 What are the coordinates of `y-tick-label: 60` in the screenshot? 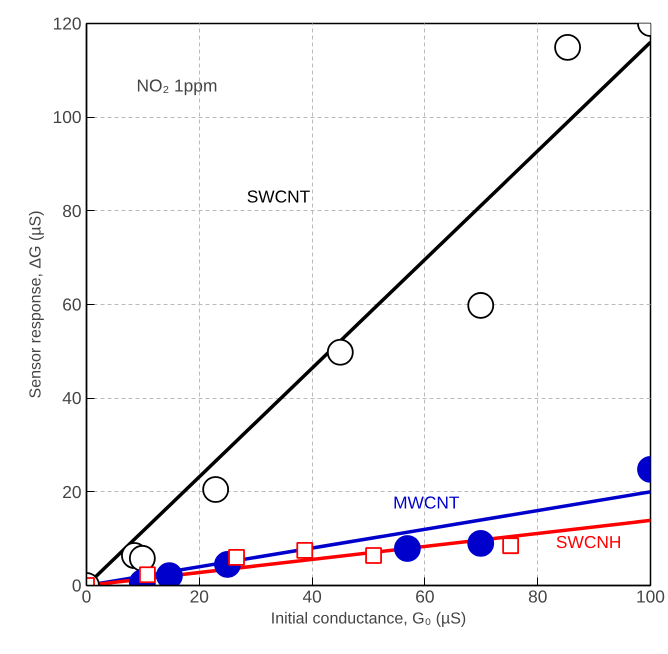 It's located at (72, 304).